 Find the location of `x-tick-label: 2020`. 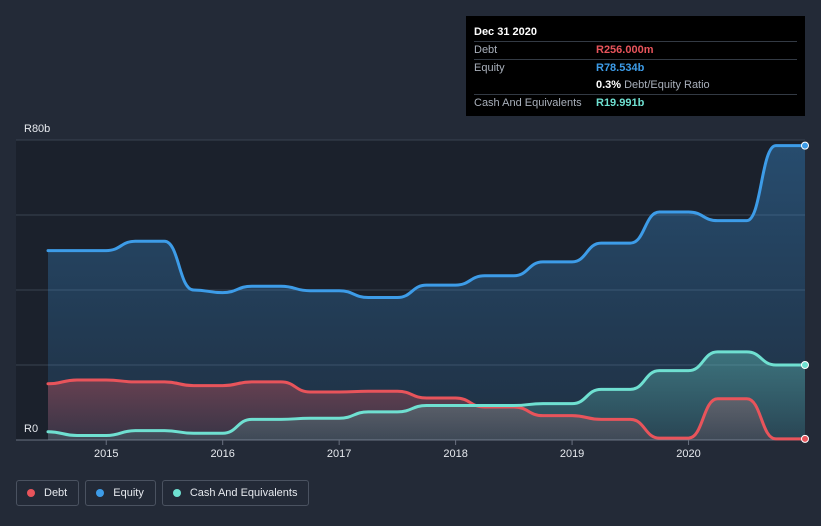

x-tick-label: 2020 is located at coordinates (688, 454).